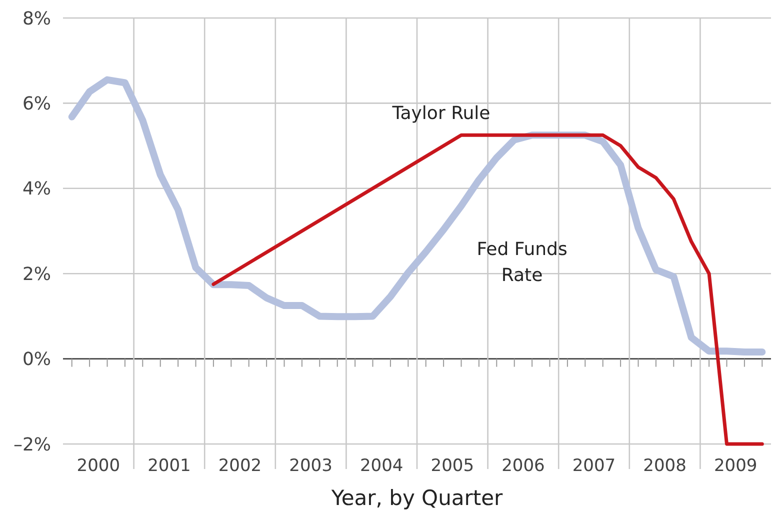 Image resolution: width=774 pixels, height=517 pixels. Describe the element at coordinates (310, 466) in the screenshot. I see `x-tick-label: 2003` at that location.